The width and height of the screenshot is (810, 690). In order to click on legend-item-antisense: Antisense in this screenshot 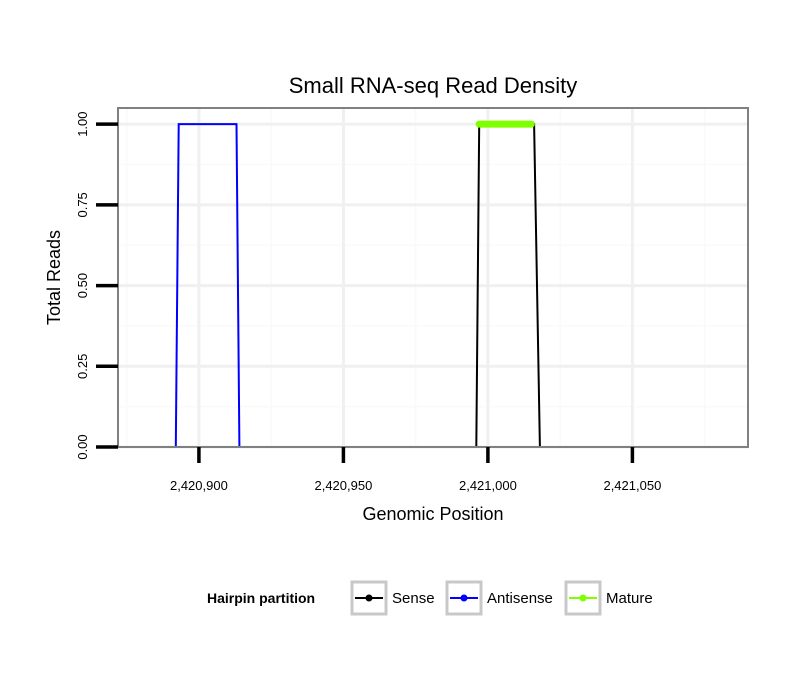, I will do `click(499, 598)`.